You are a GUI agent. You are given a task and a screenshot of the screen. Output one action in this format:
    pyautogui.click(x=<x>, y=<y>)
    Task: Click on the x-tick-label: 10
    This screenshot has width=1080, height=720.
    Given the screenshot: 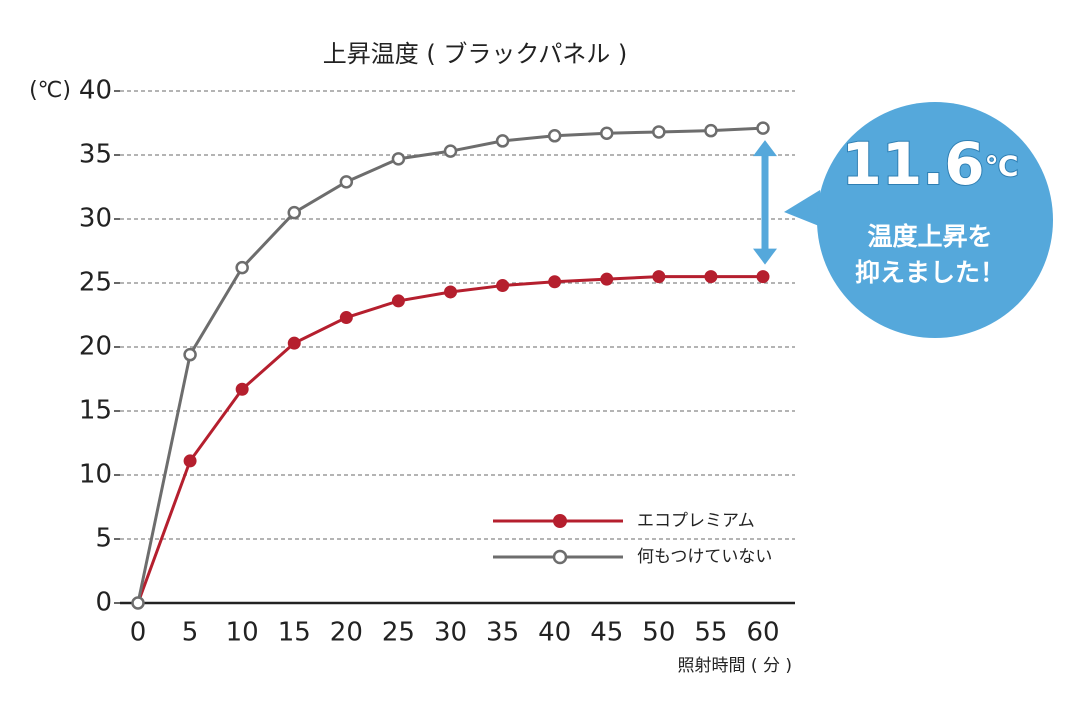 What is the action you would take?
    pyautogui.click(x=242, y=633)
    